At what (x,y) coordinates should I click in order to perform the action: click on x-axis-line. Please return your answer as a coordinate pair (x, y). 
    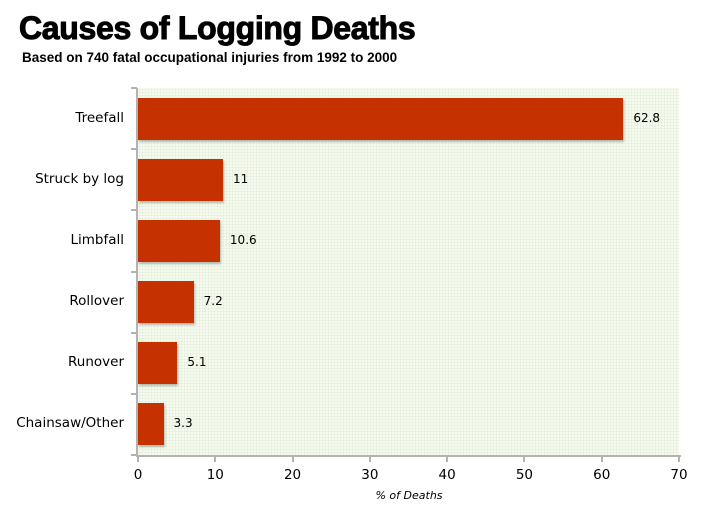
    Looking at the image, I should click on (408, 456).